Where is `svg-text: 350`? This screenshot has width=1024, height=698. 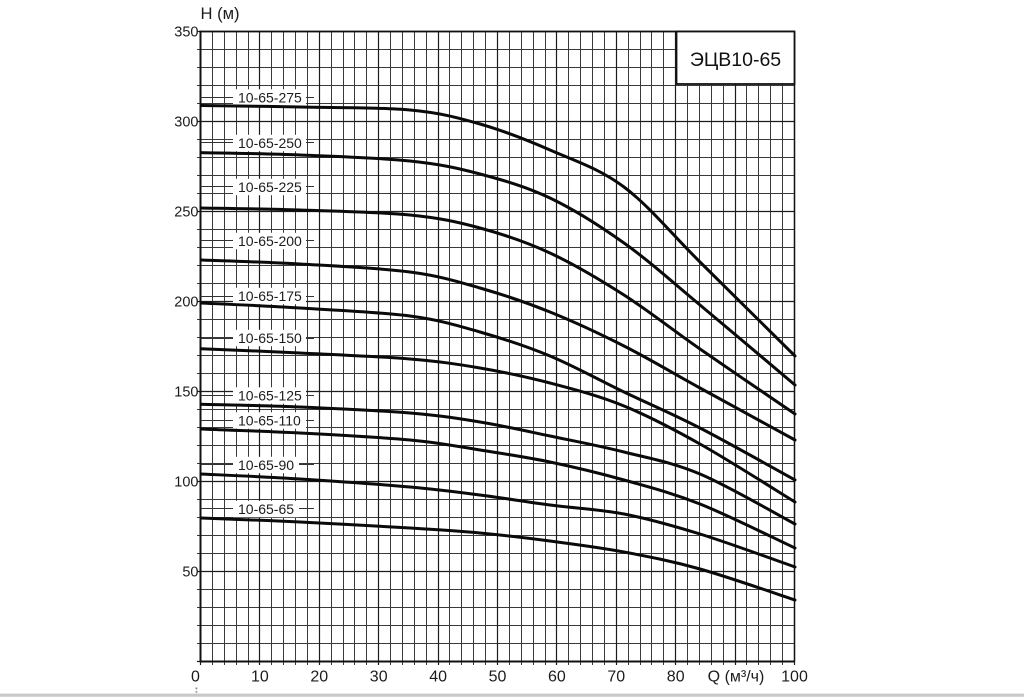
svg-text: 350 is located at coordinates (186, 33).